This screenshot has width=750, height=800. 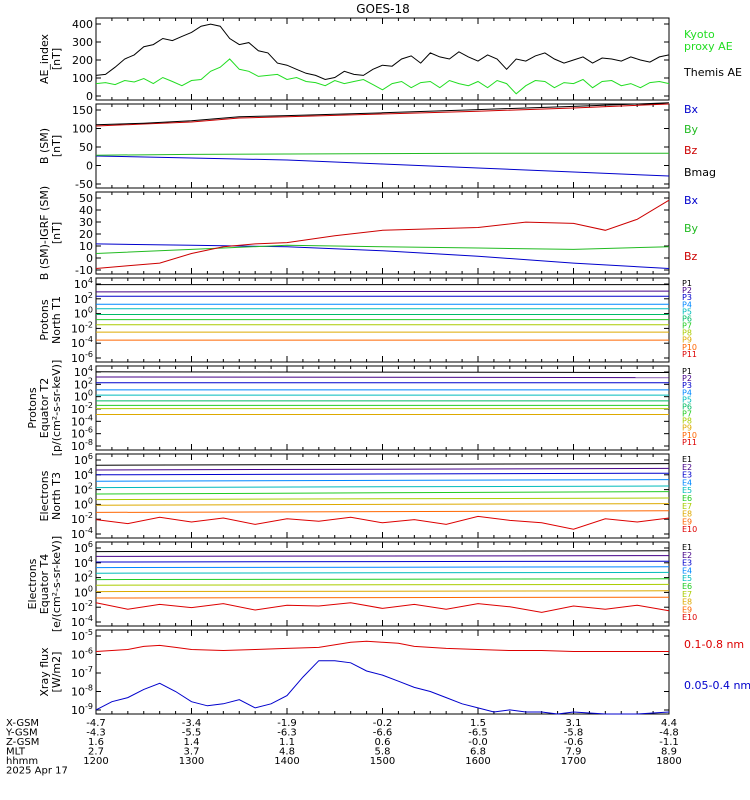 I want to click on axis-row-value: 1.5, so click(x=478, y=723).